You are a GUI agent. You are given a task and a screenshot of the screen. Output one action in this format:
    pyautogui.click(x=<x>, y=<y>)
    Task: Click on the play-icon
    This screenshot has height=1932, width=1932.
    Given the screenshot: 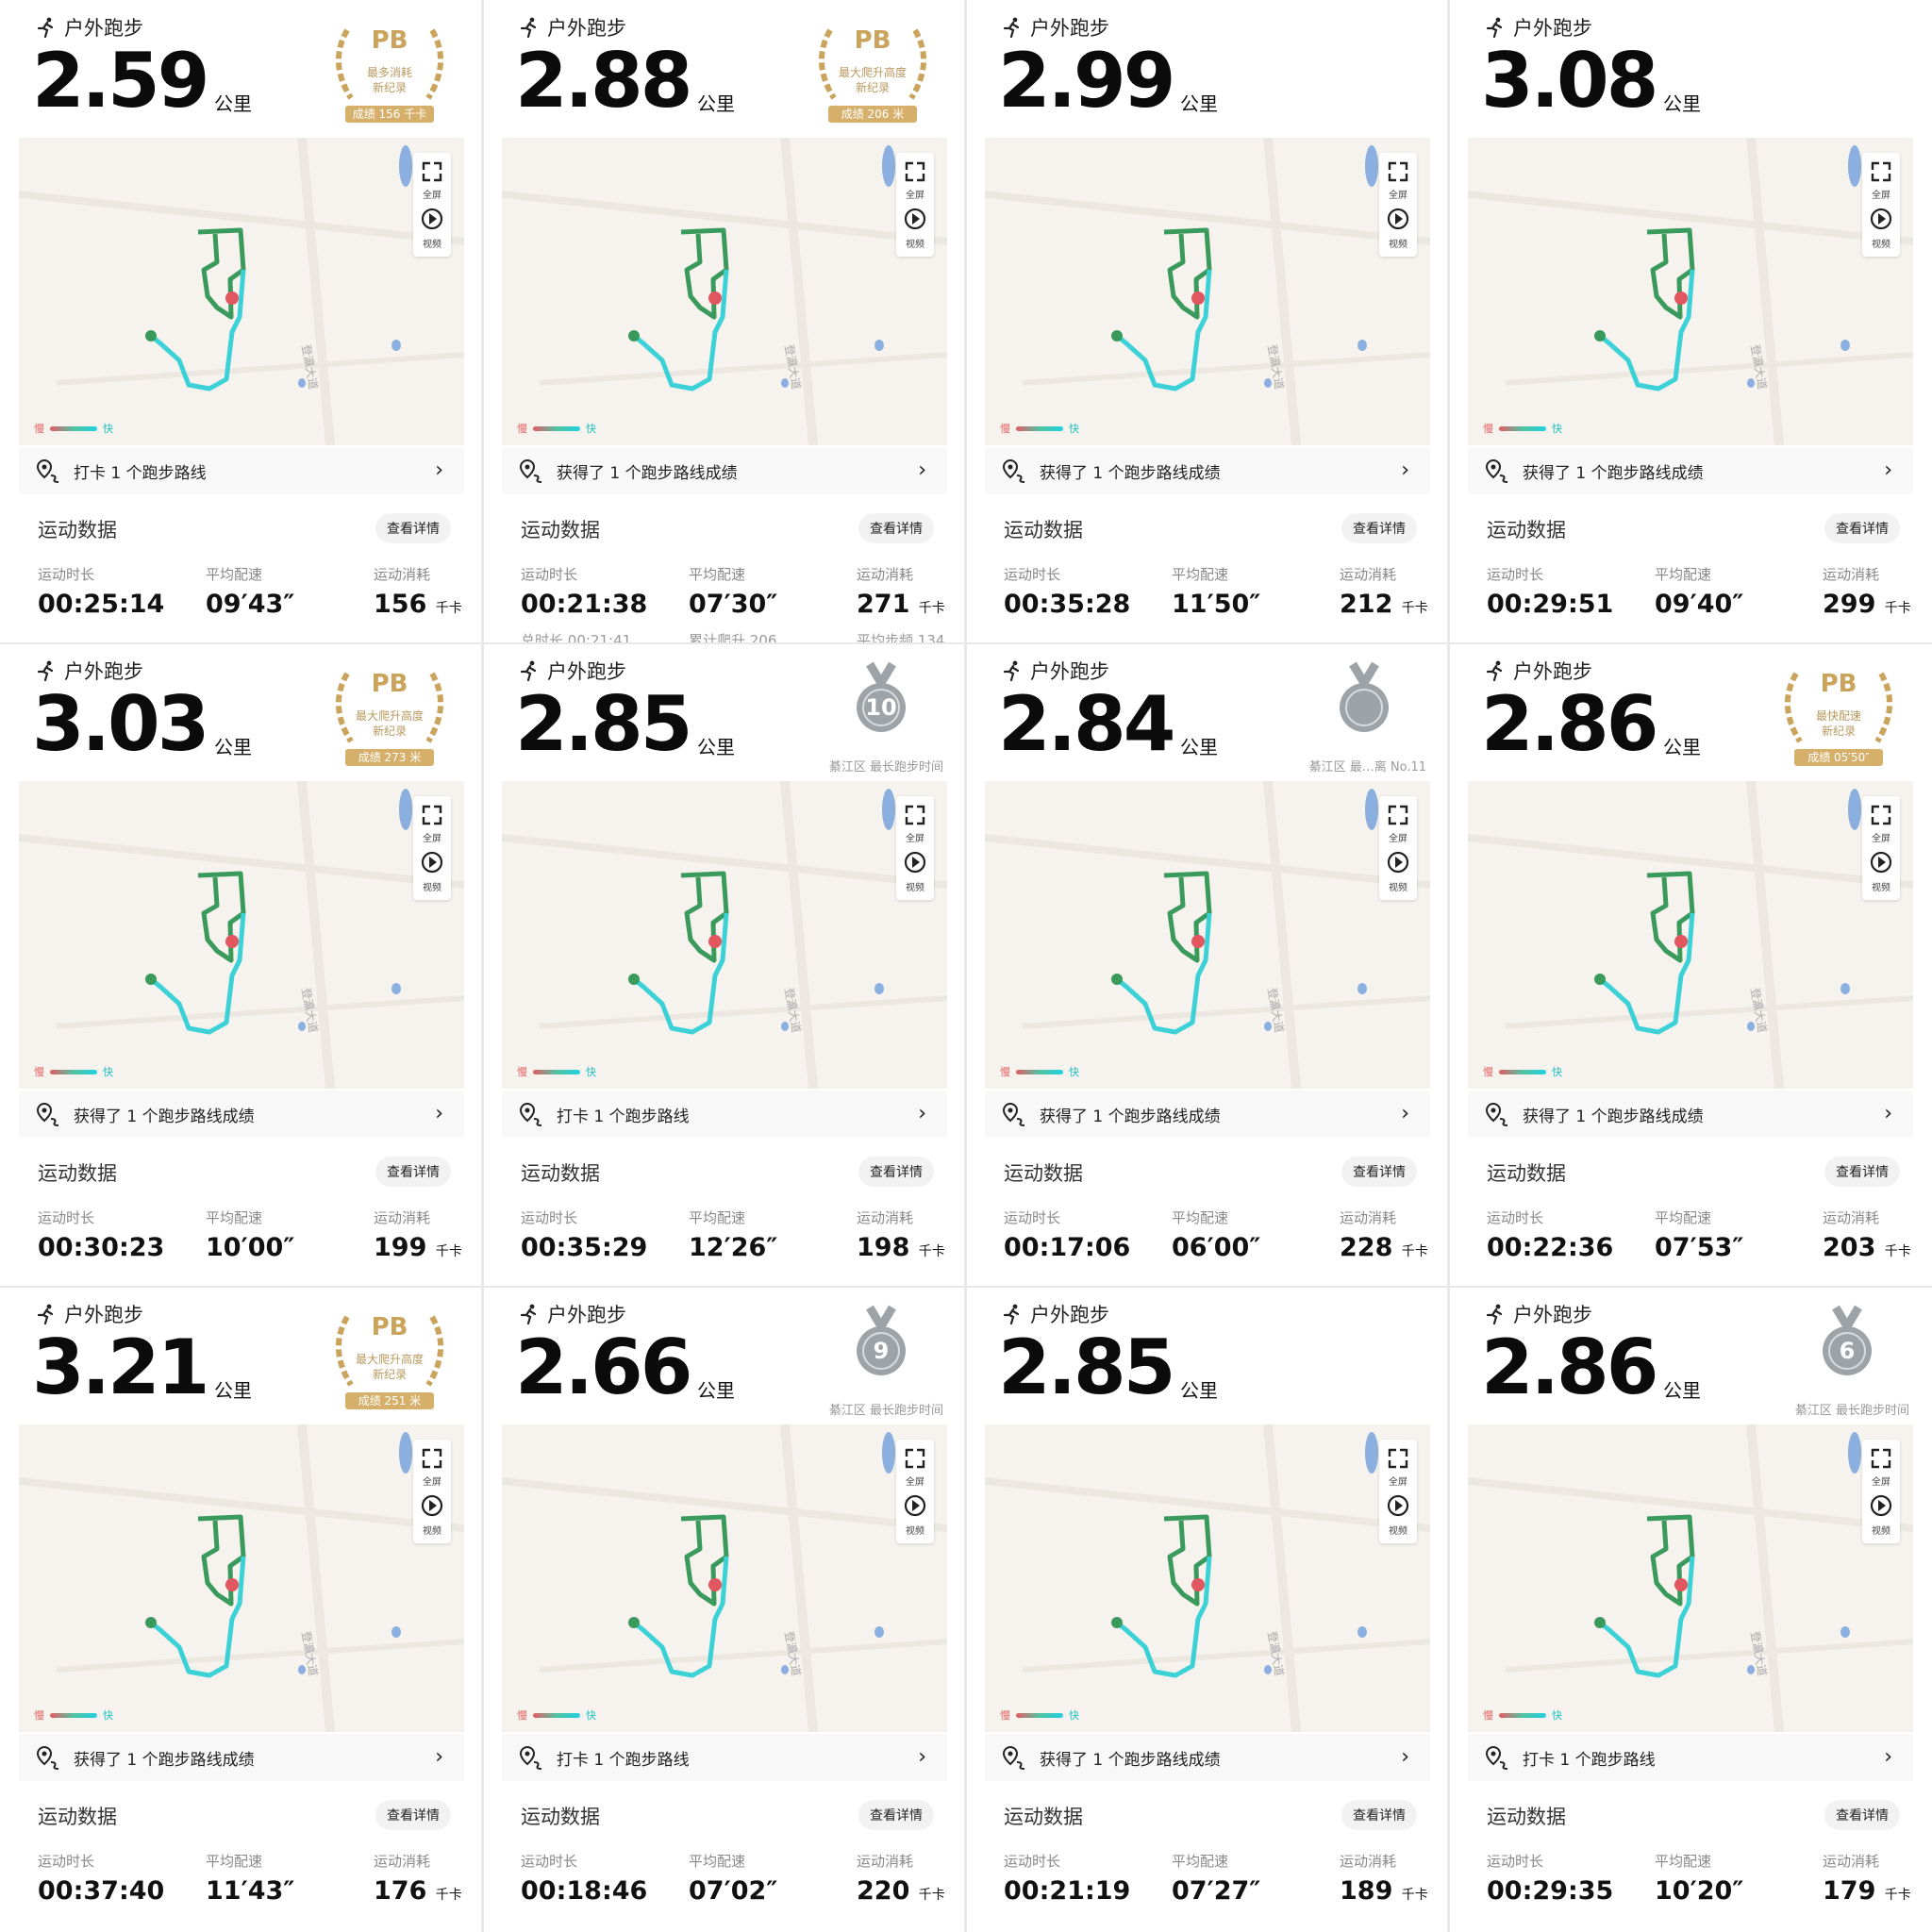 What is the action you would take?
    pyautogui.click(x=1398, y=1505)
    